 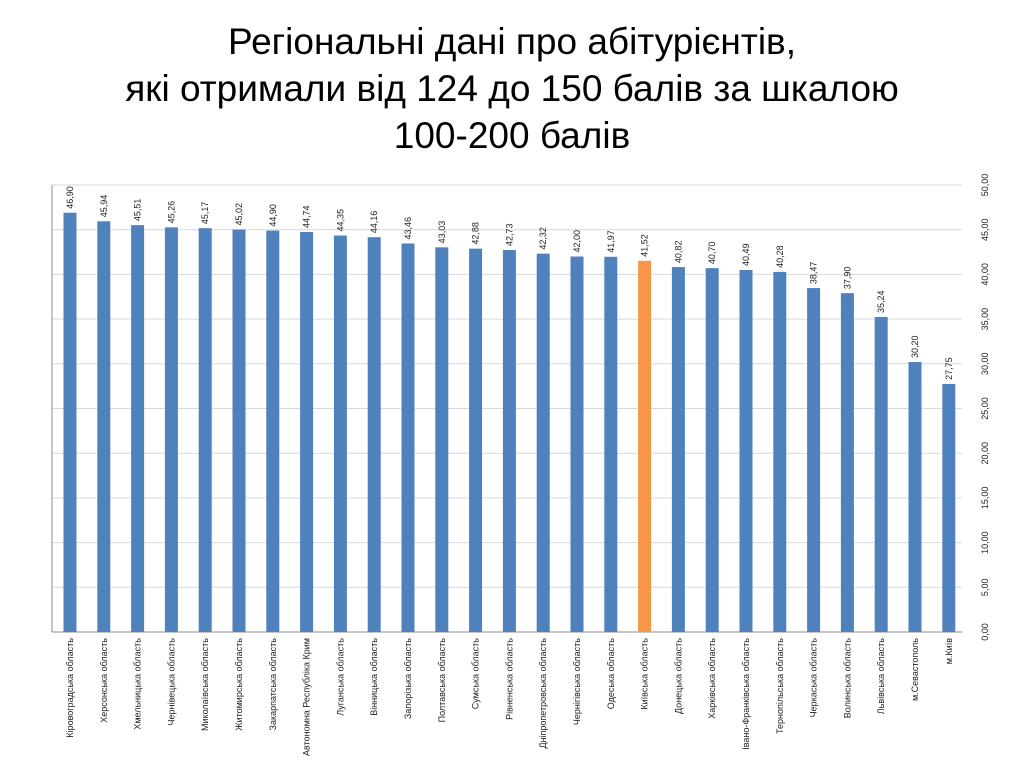 What do you see at coordinates (509, 234) in the screenshot?
I see `data-label: 42,73` at bounding box center [509, 234].